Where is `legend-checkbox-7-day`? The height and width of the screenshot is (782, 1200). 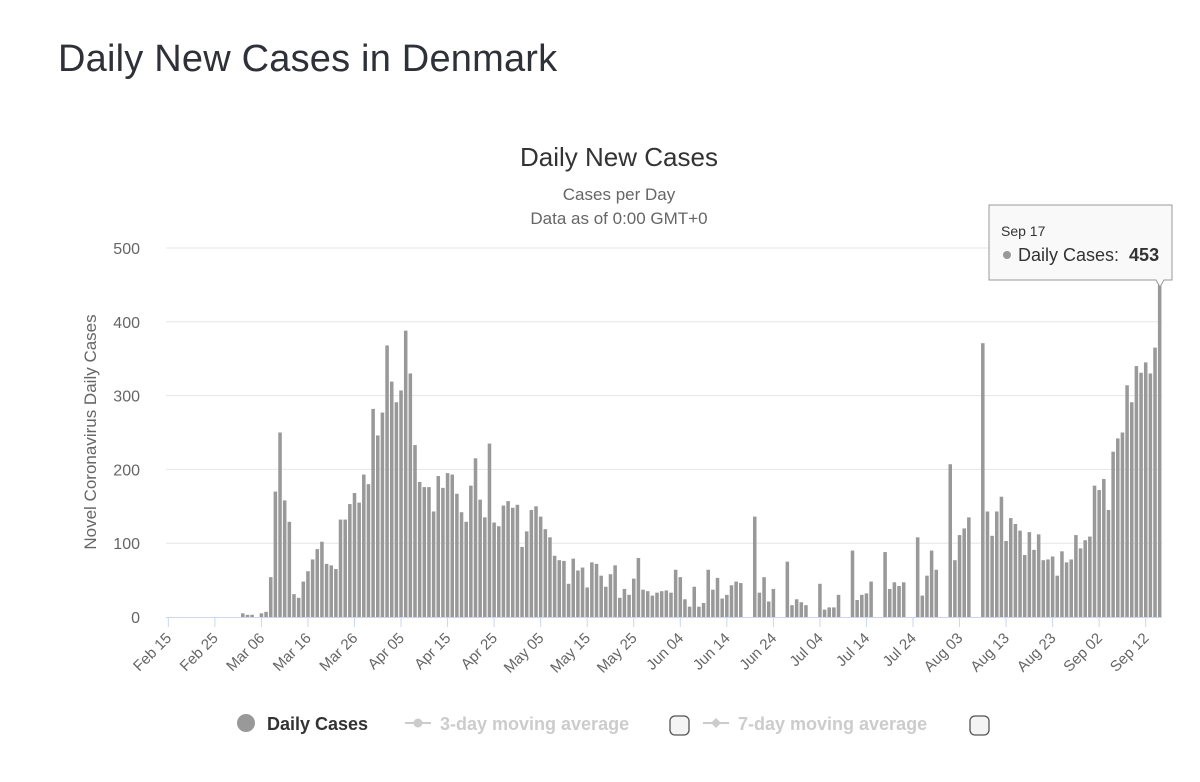
legend-checkbox-7-day is located at coordinates (979, 725).